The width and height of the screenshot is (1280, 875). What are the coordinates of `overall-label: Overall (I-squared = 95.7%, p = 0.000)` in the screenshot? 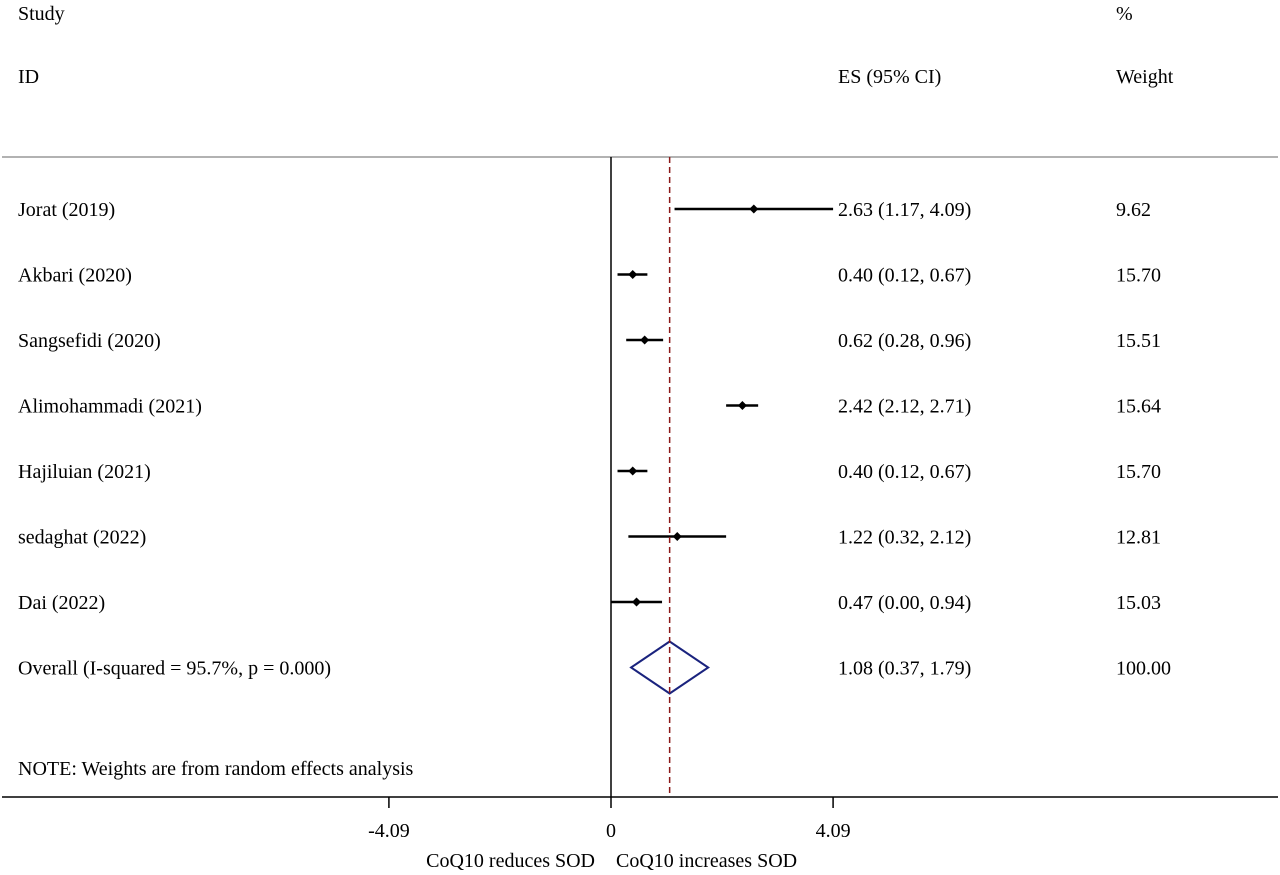 It's located at (174, 669).